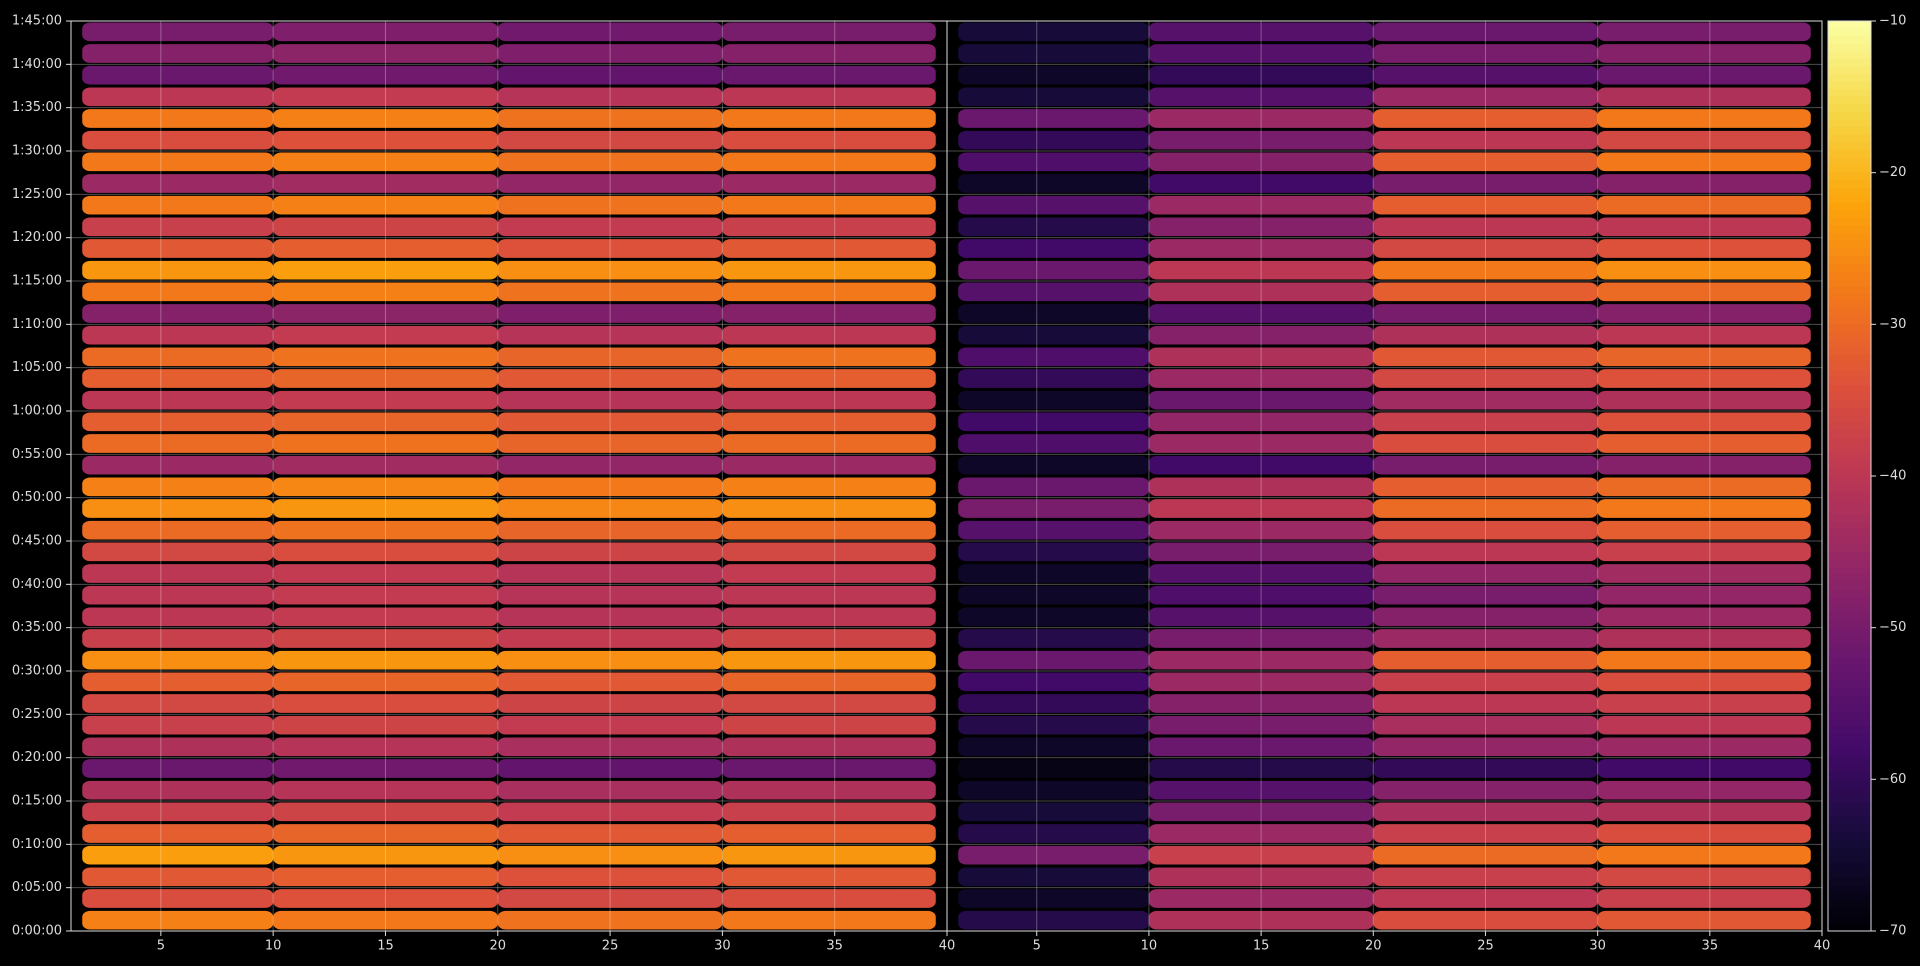 Image resolution: width=1920 pixels, height=966 pixels. What do you see at coordinates (37, 21) in the screenshot?
I see `y-tick-label: 1:45:00` at bounding box center [37, 21].